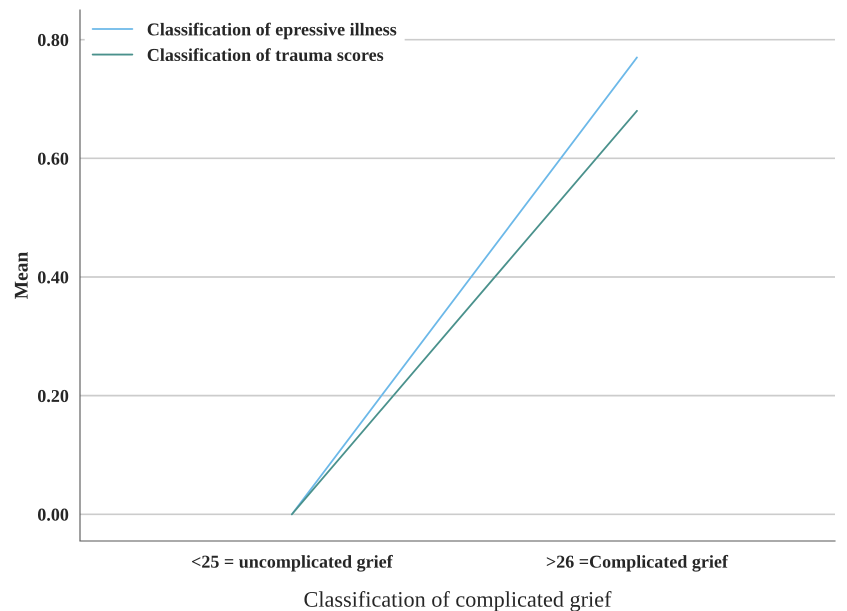  What do you see at coordinates (53, 40) in the screenshot?
I see `y-tick-label: 0.80` at bounding box center [53, 40].